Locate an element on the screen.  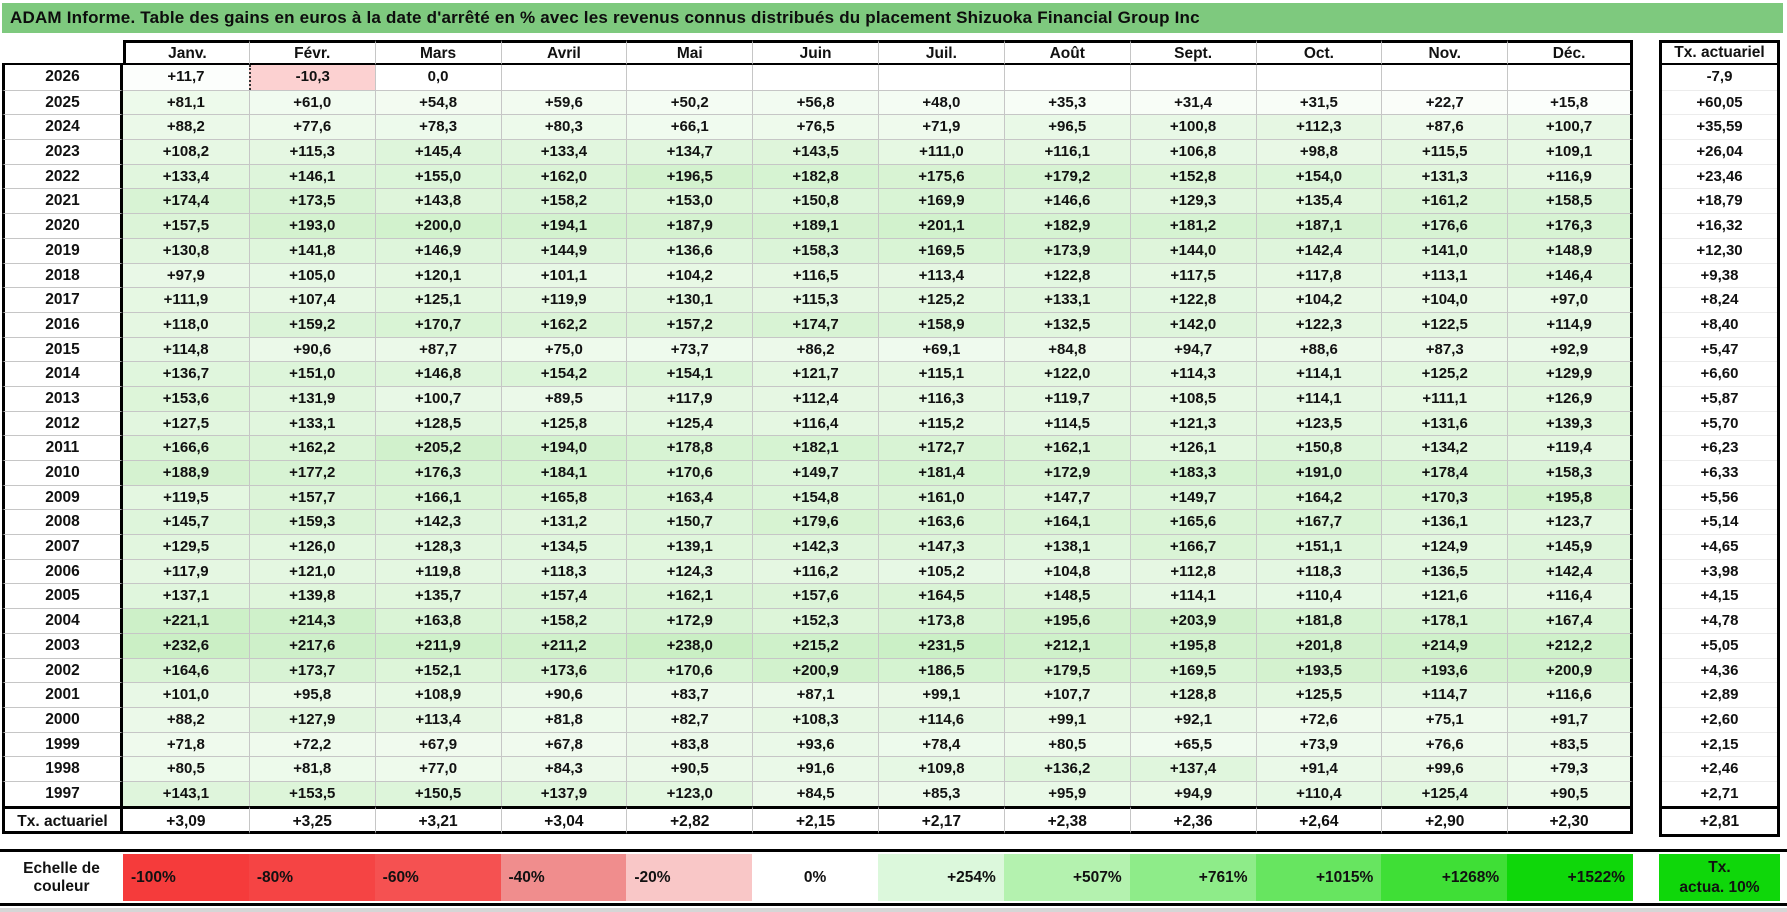
gain-cell-2001-9: +128,8 is located at coordinates (1192, 694).